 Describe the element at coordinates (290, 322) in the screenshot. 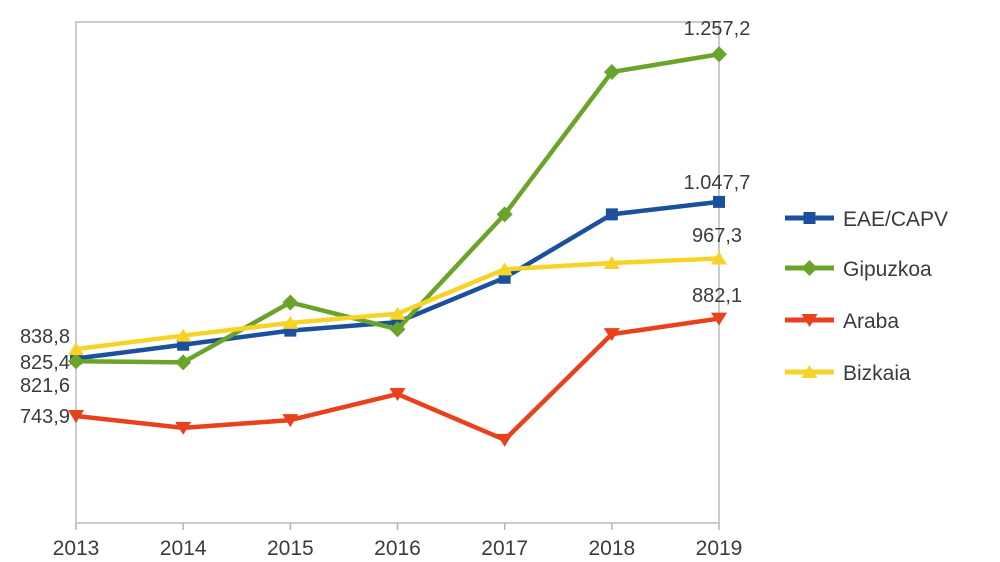

I see `data-point-marker-bizkaia-2015` at that location.